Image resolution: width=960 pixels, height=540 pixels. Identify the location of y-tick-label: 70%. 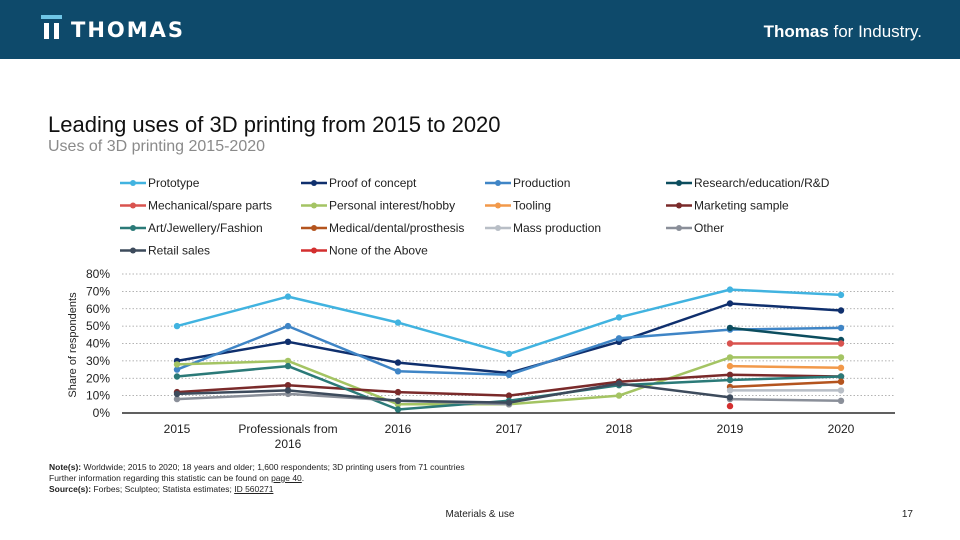
(98, 291).